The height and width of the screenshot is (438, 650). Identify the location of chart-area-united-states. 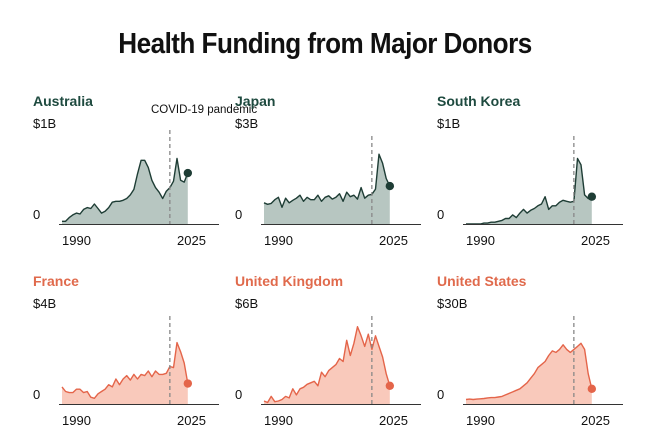
(543, 360).